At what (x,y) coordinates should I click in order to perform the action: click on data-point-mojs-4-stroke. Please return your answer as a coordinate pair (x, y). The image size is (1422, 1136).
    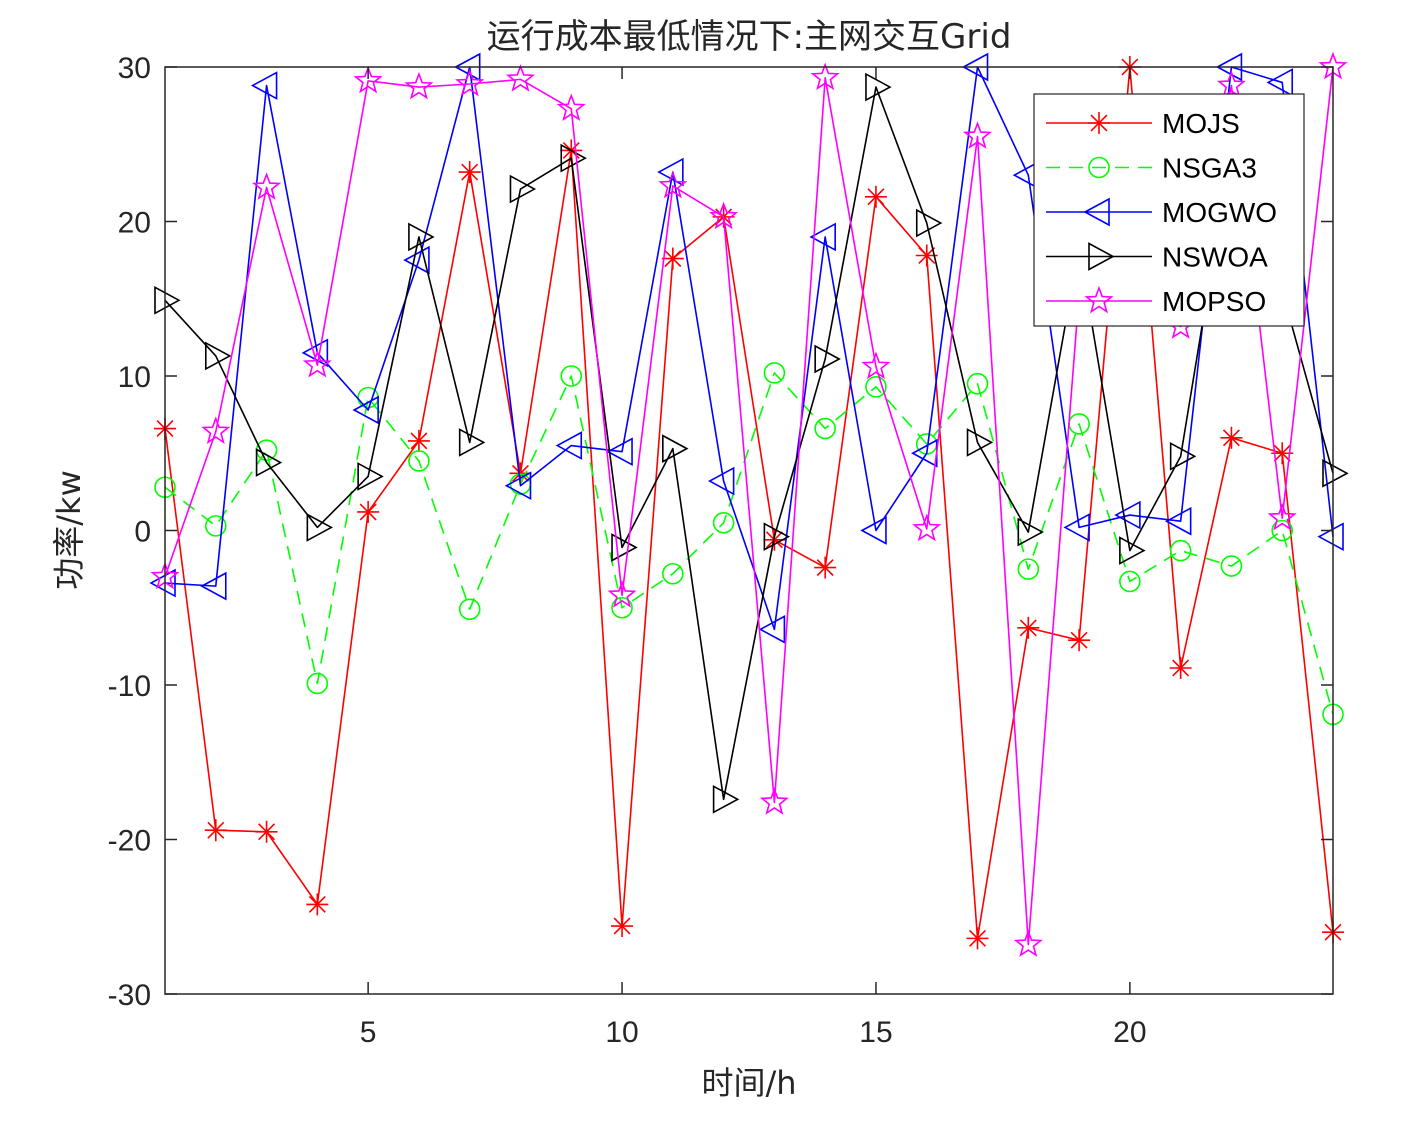
    Looking at the image, I should click on (317, 904).